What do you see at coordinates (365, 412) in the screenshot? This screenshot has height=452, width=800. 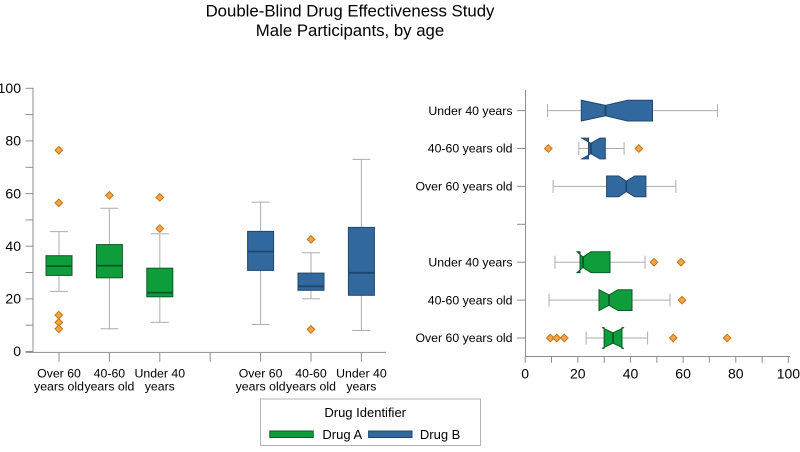 I see `svg-text: Drug Identifier` at bounding box center [365, 412].